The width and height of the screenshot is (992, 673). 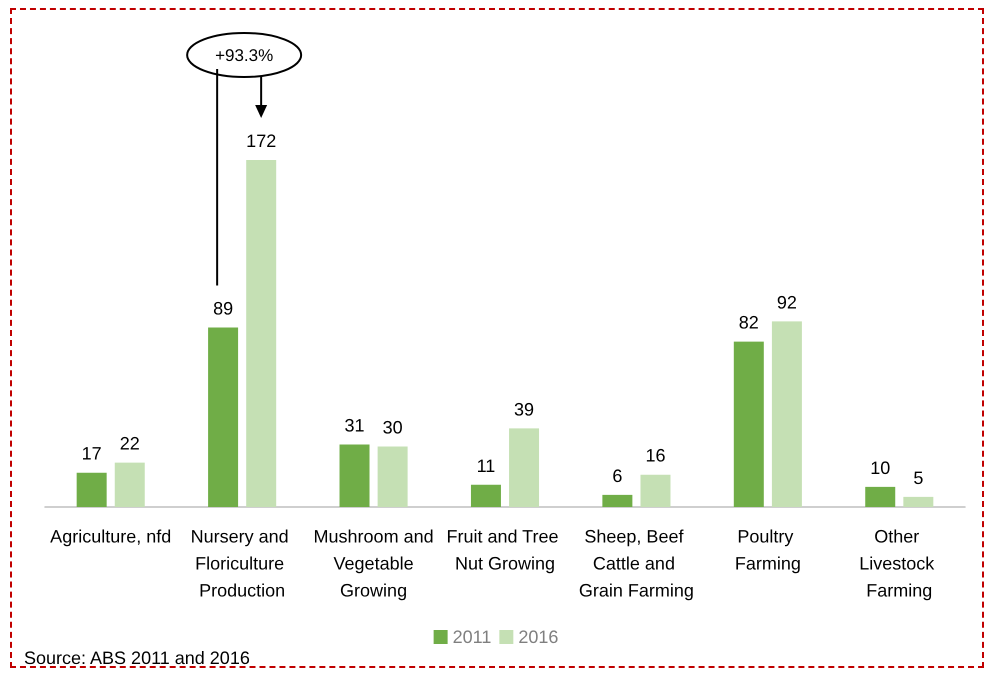 I want to click on source-note: Source: ABS 2011 and 2016, so click(x=137, y=658).